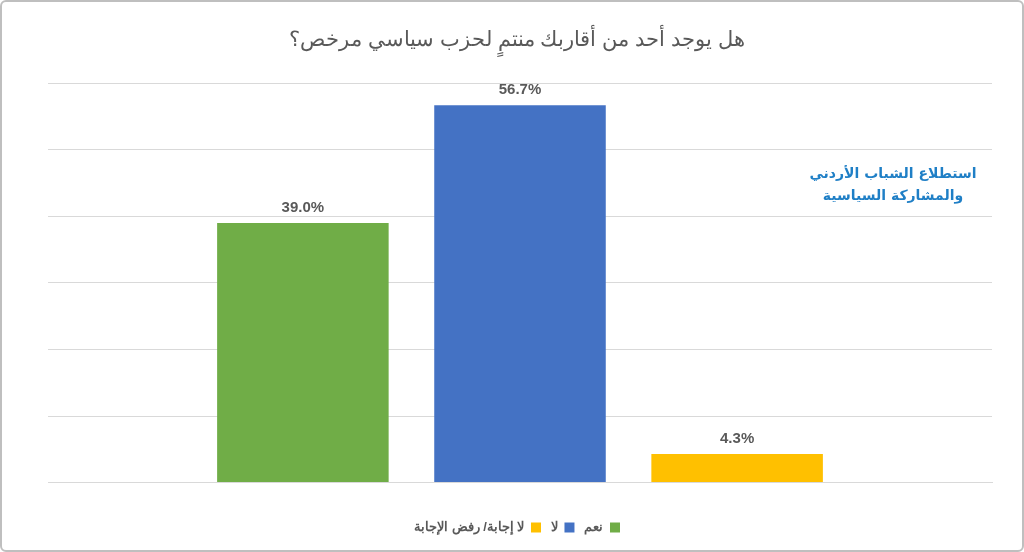  Describe the element at coordinates (469, 527) in the screenshot. I see `legend-label: لا إجابة/ رفض الإجابة` at that location.